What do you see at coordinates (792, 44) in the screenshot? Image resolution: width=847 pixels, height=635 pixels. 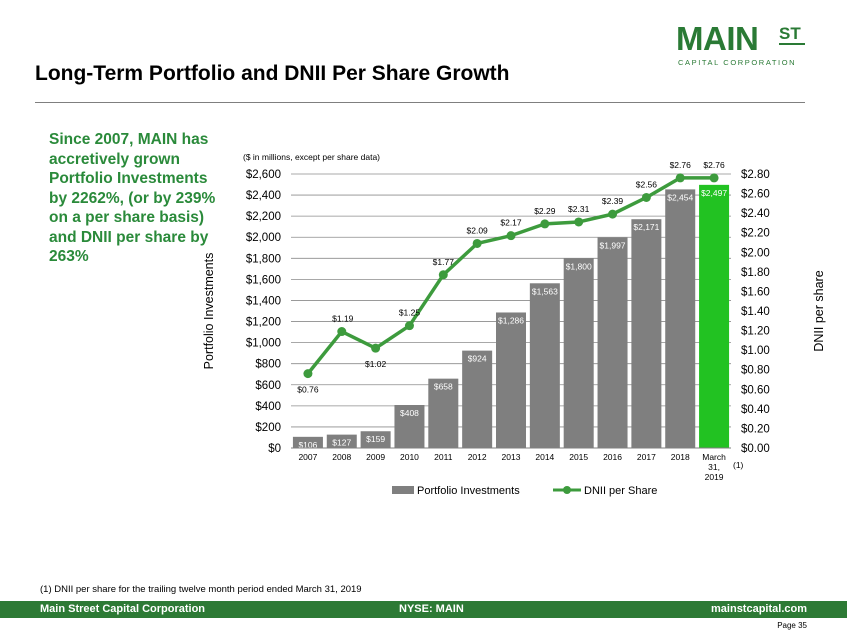 I see `logo-underline` at bounding box center [792, 44].